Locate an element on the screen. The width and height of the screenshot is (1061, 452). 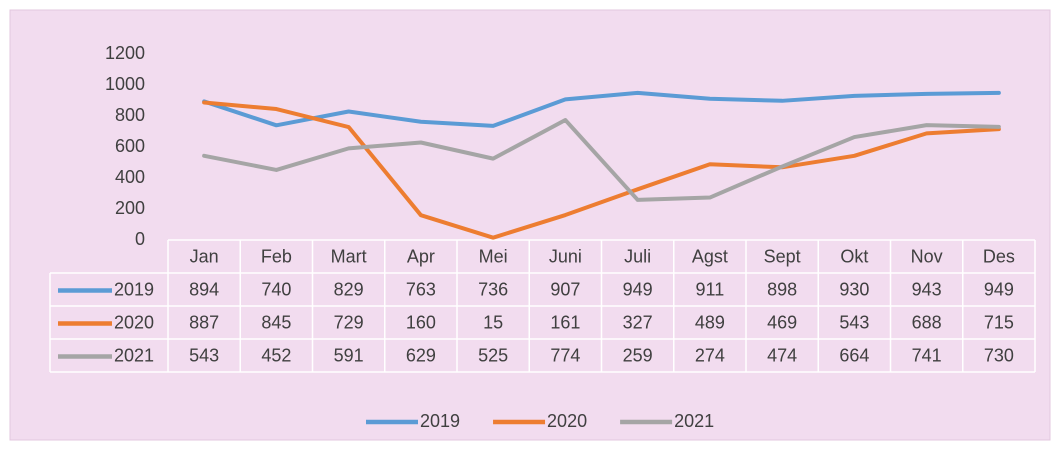
table-cell: 911 is located at coordinates (710, 289).